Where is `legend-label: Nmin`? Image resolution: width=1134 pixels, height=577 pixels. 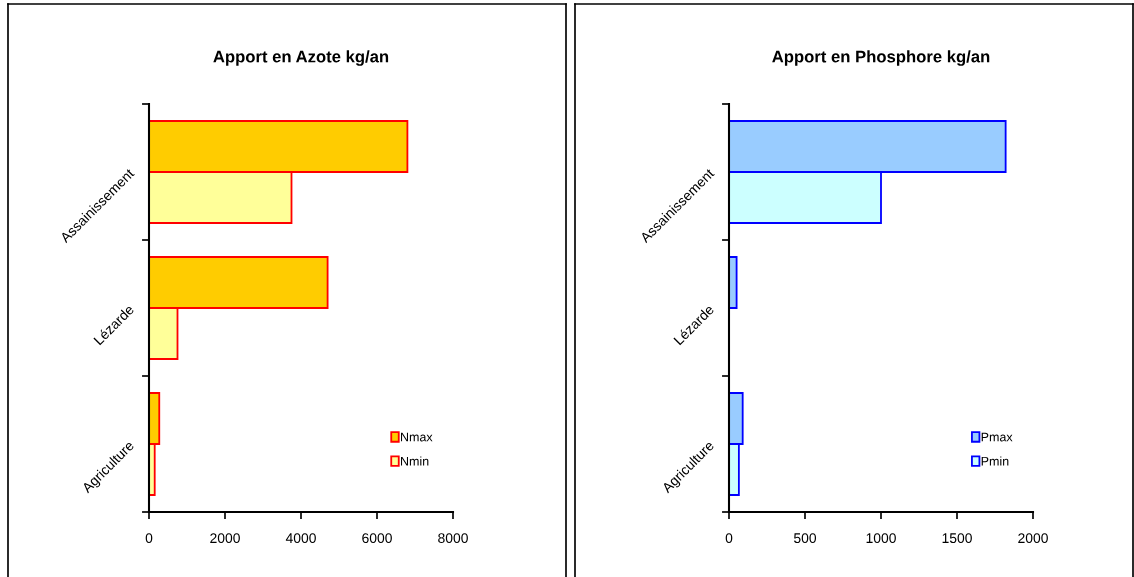
legend-label: Nmin is located at coordinates (415, 461).